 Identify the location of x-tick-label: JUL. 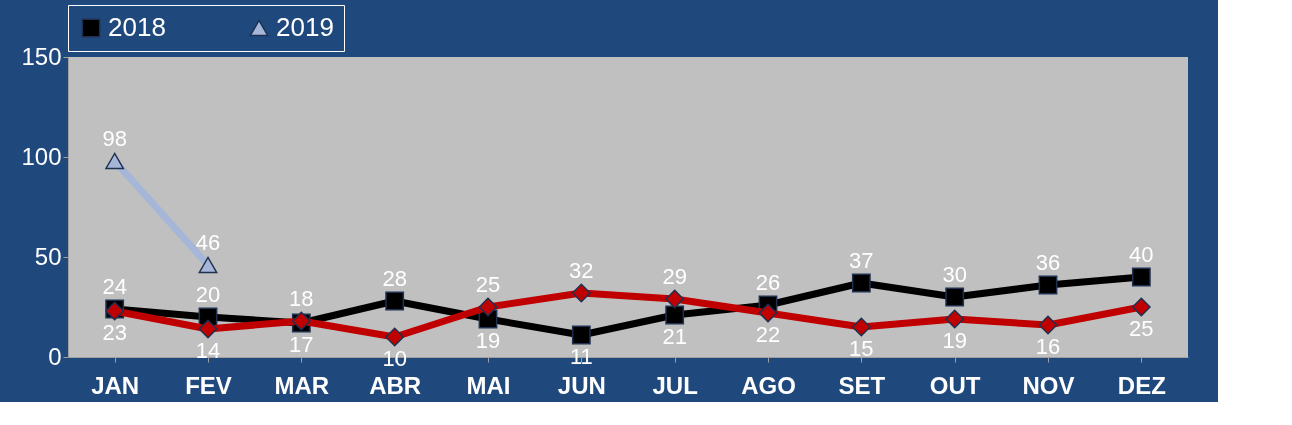
(675, 385).